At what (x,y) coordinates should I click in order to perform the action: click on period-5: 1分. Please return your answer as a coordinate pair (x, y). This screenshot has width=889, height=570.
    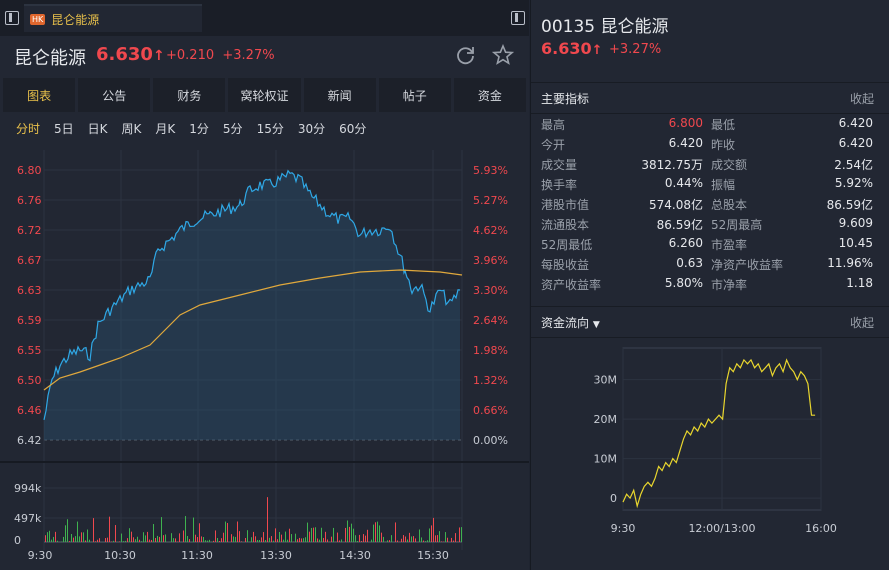
    Looking at the image, I should click on (199, 129).